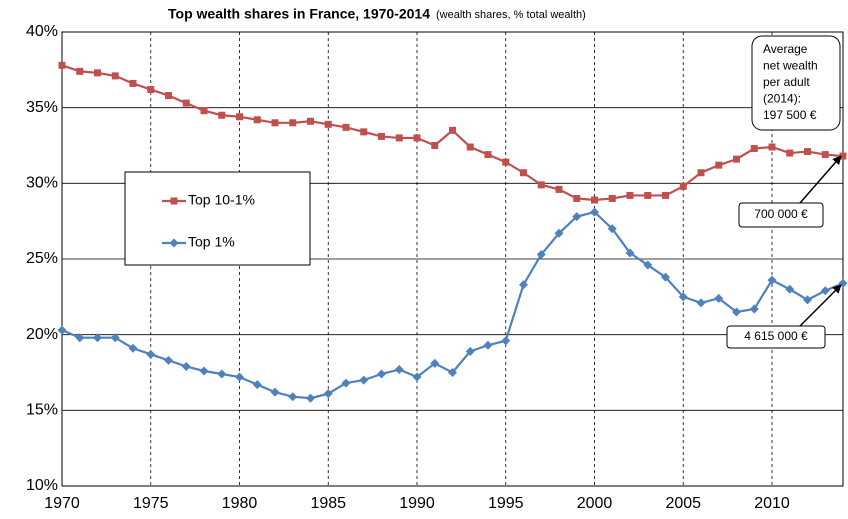  I want to click on legend-box, so click(217, 218).